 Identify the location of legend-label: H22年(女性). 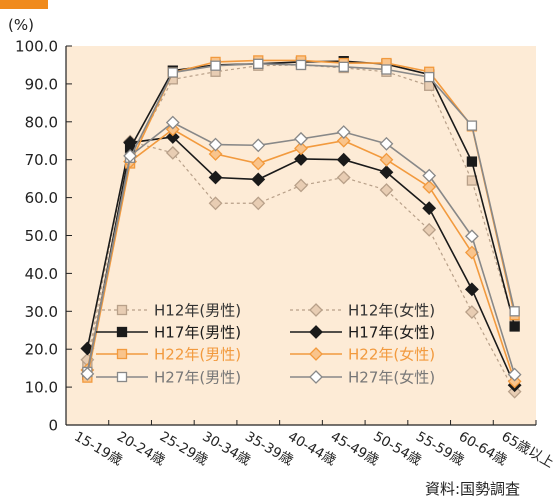
(391, 355).